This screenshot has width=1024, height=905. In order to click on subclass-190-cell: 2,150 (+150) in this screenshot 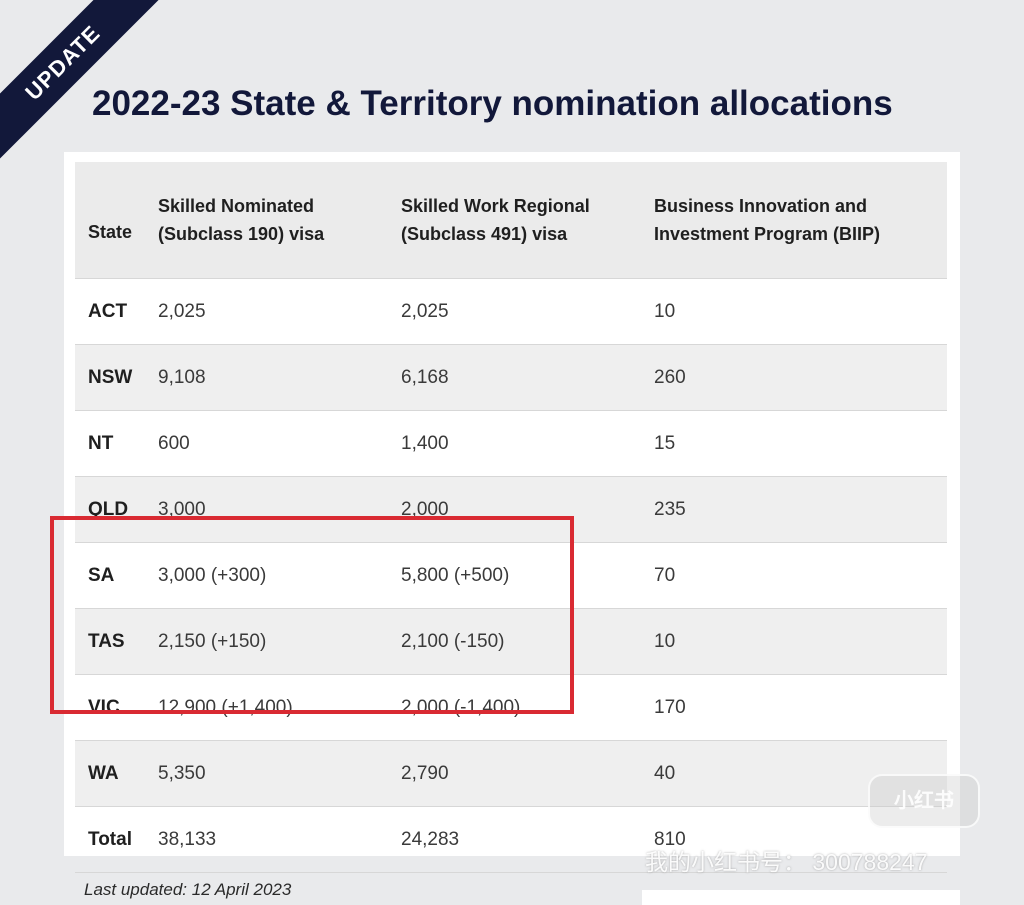, I will do `click(266, 641)`.